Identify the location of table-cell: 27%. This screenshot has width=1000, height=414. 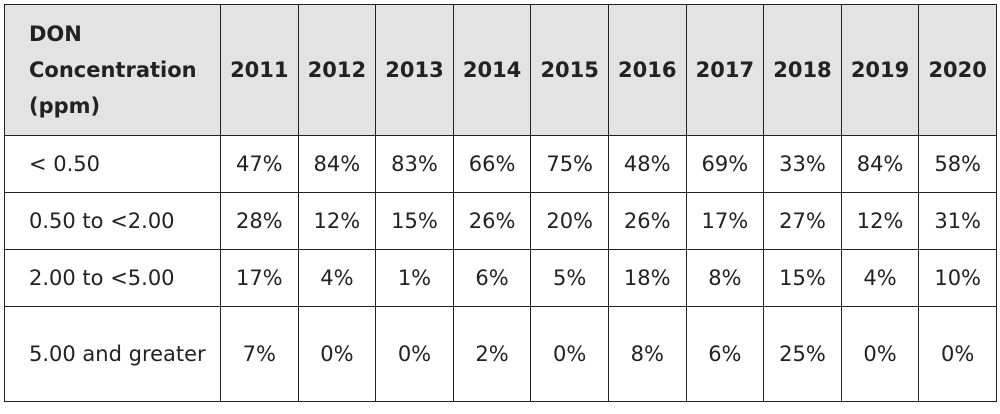
(802, 221).